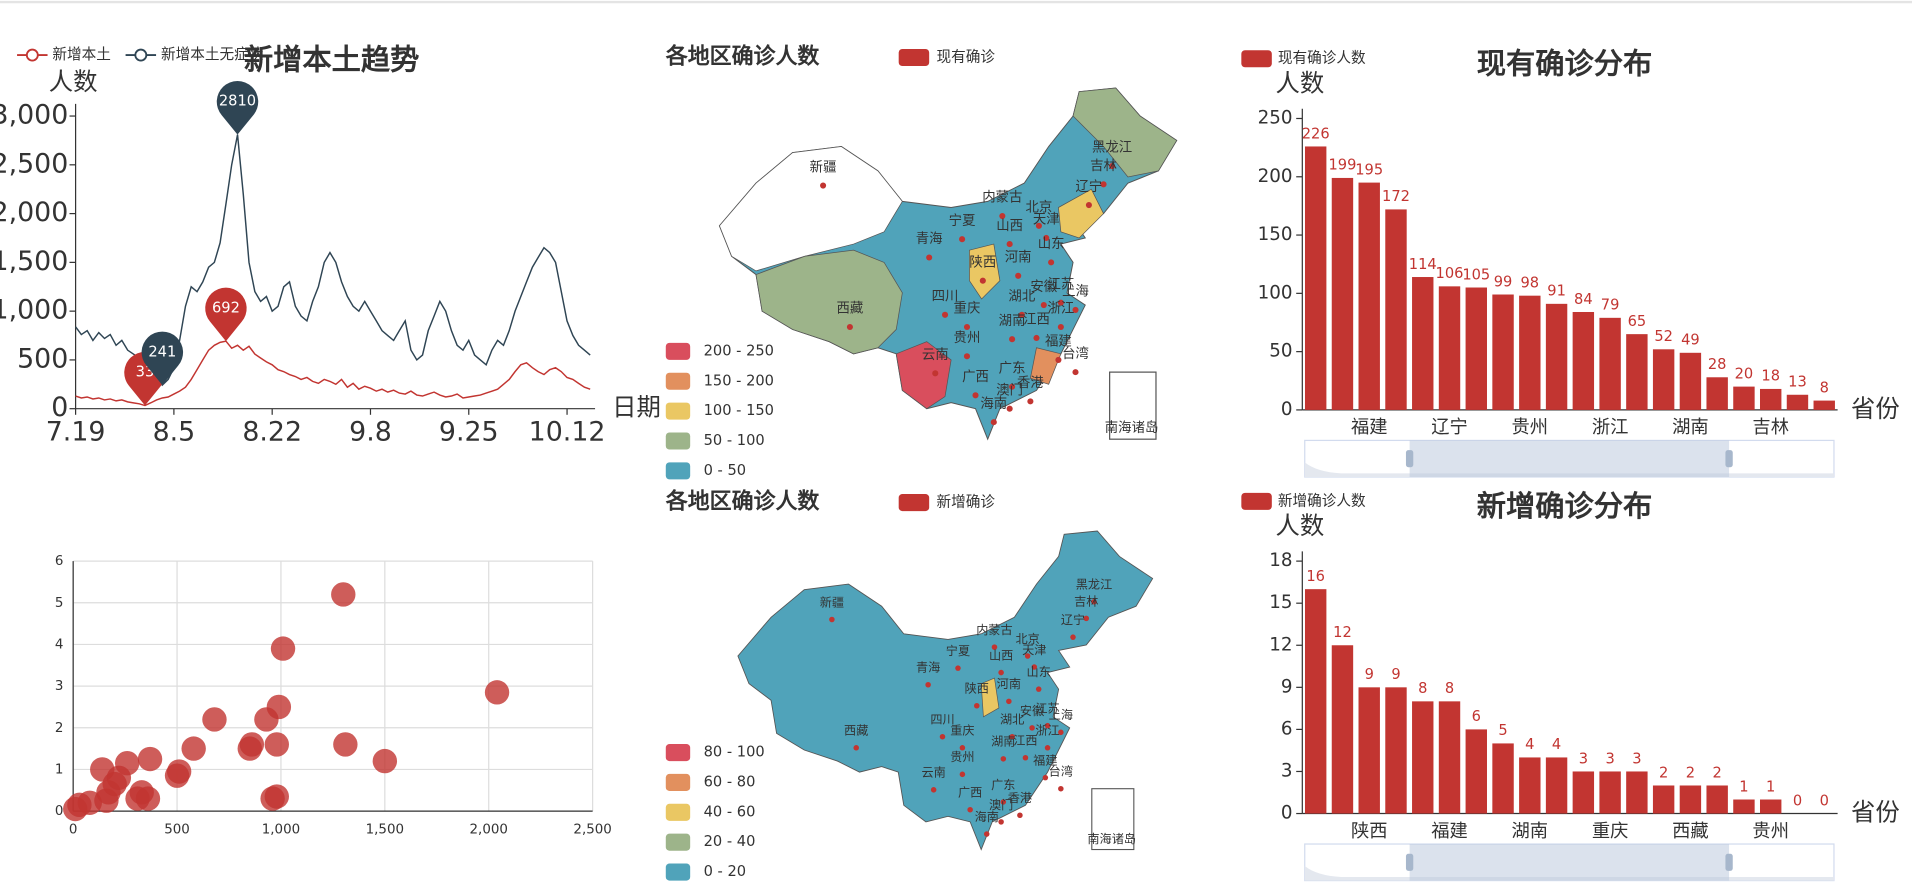 The width and height of the screenshot is (1912, 893). Describe the element at coordinates (1476, 716) in the screenshot. I see `bar-value-label: 6` at that location.